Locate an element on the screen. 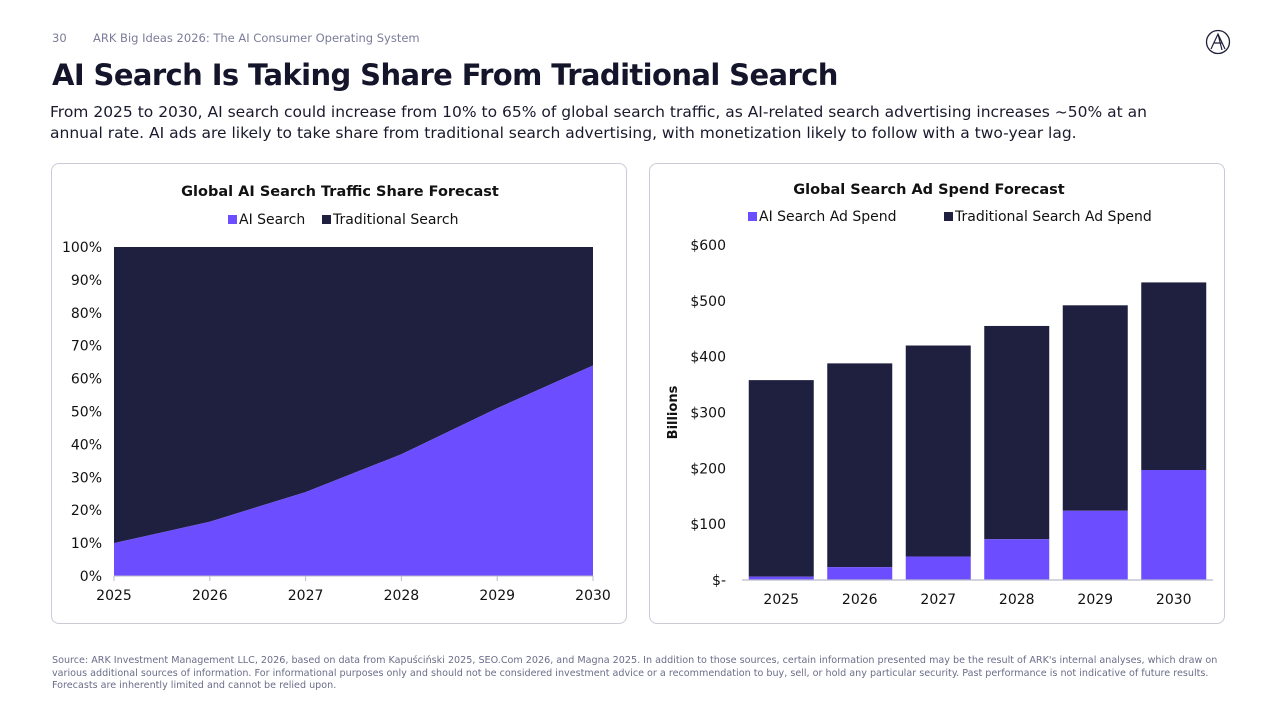  chart-title: Global Search Ad Spend Forecast is located at coordinates (929, 190).